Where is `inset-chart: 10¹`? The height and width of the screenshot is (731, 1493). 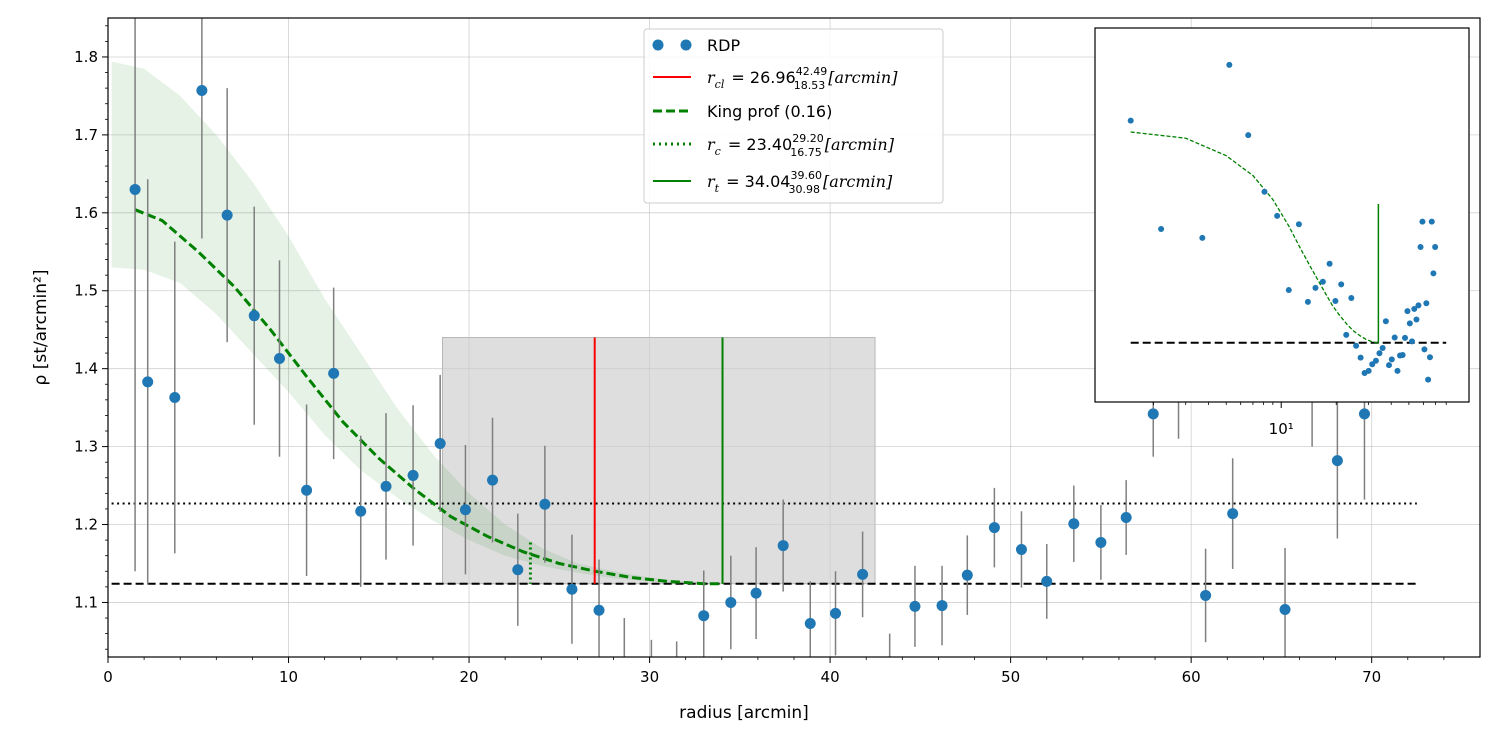
inset-chart: 10¹ is located at coordinates (1282, 232).